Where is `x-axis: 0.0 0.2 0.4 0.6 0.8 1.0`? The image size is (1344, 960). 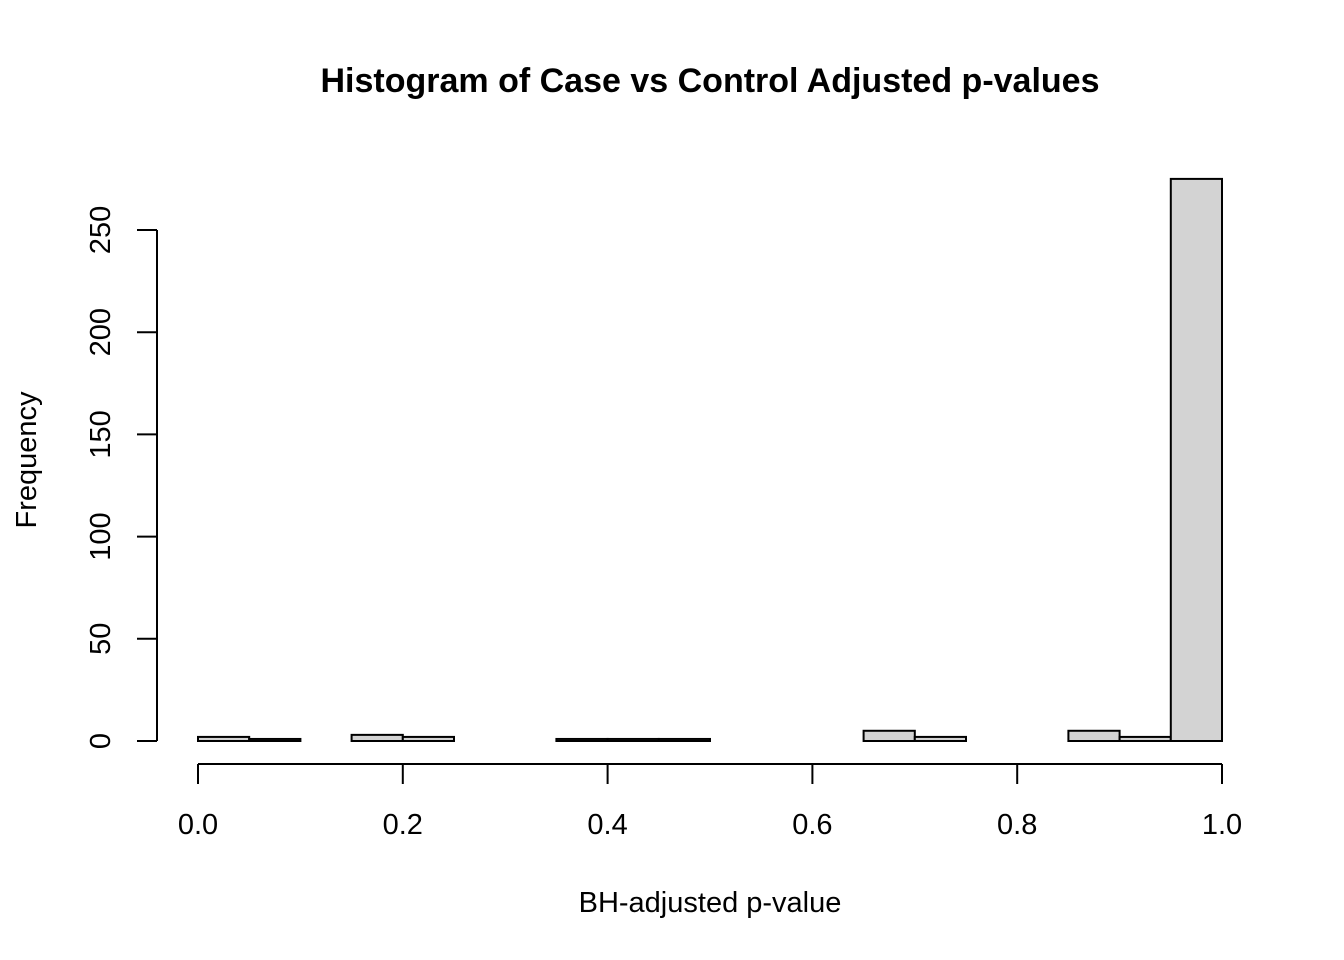
x-axis: 0.0 0.2 0.4 0.6 0.8 1.0 is located at coordinates (710, 802).